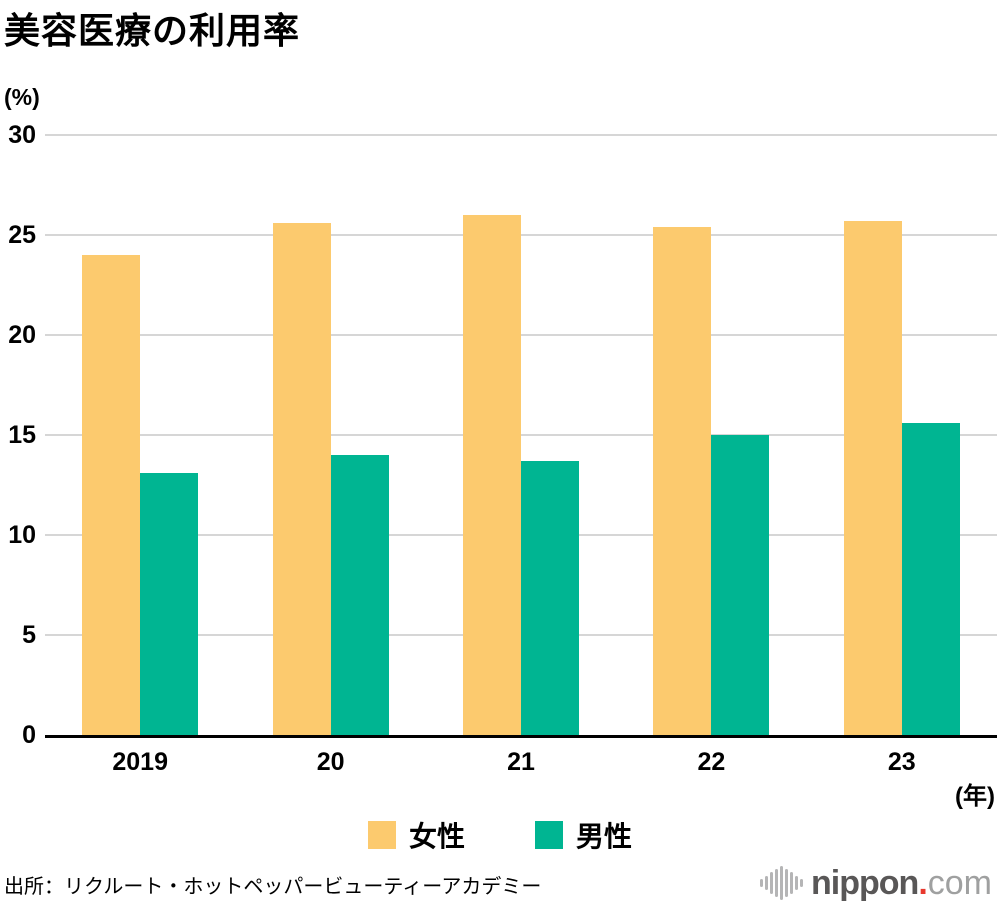 The width and height of the screenshot is (1000, 910). I want to click on bar-female-2019, so click(111, 495).